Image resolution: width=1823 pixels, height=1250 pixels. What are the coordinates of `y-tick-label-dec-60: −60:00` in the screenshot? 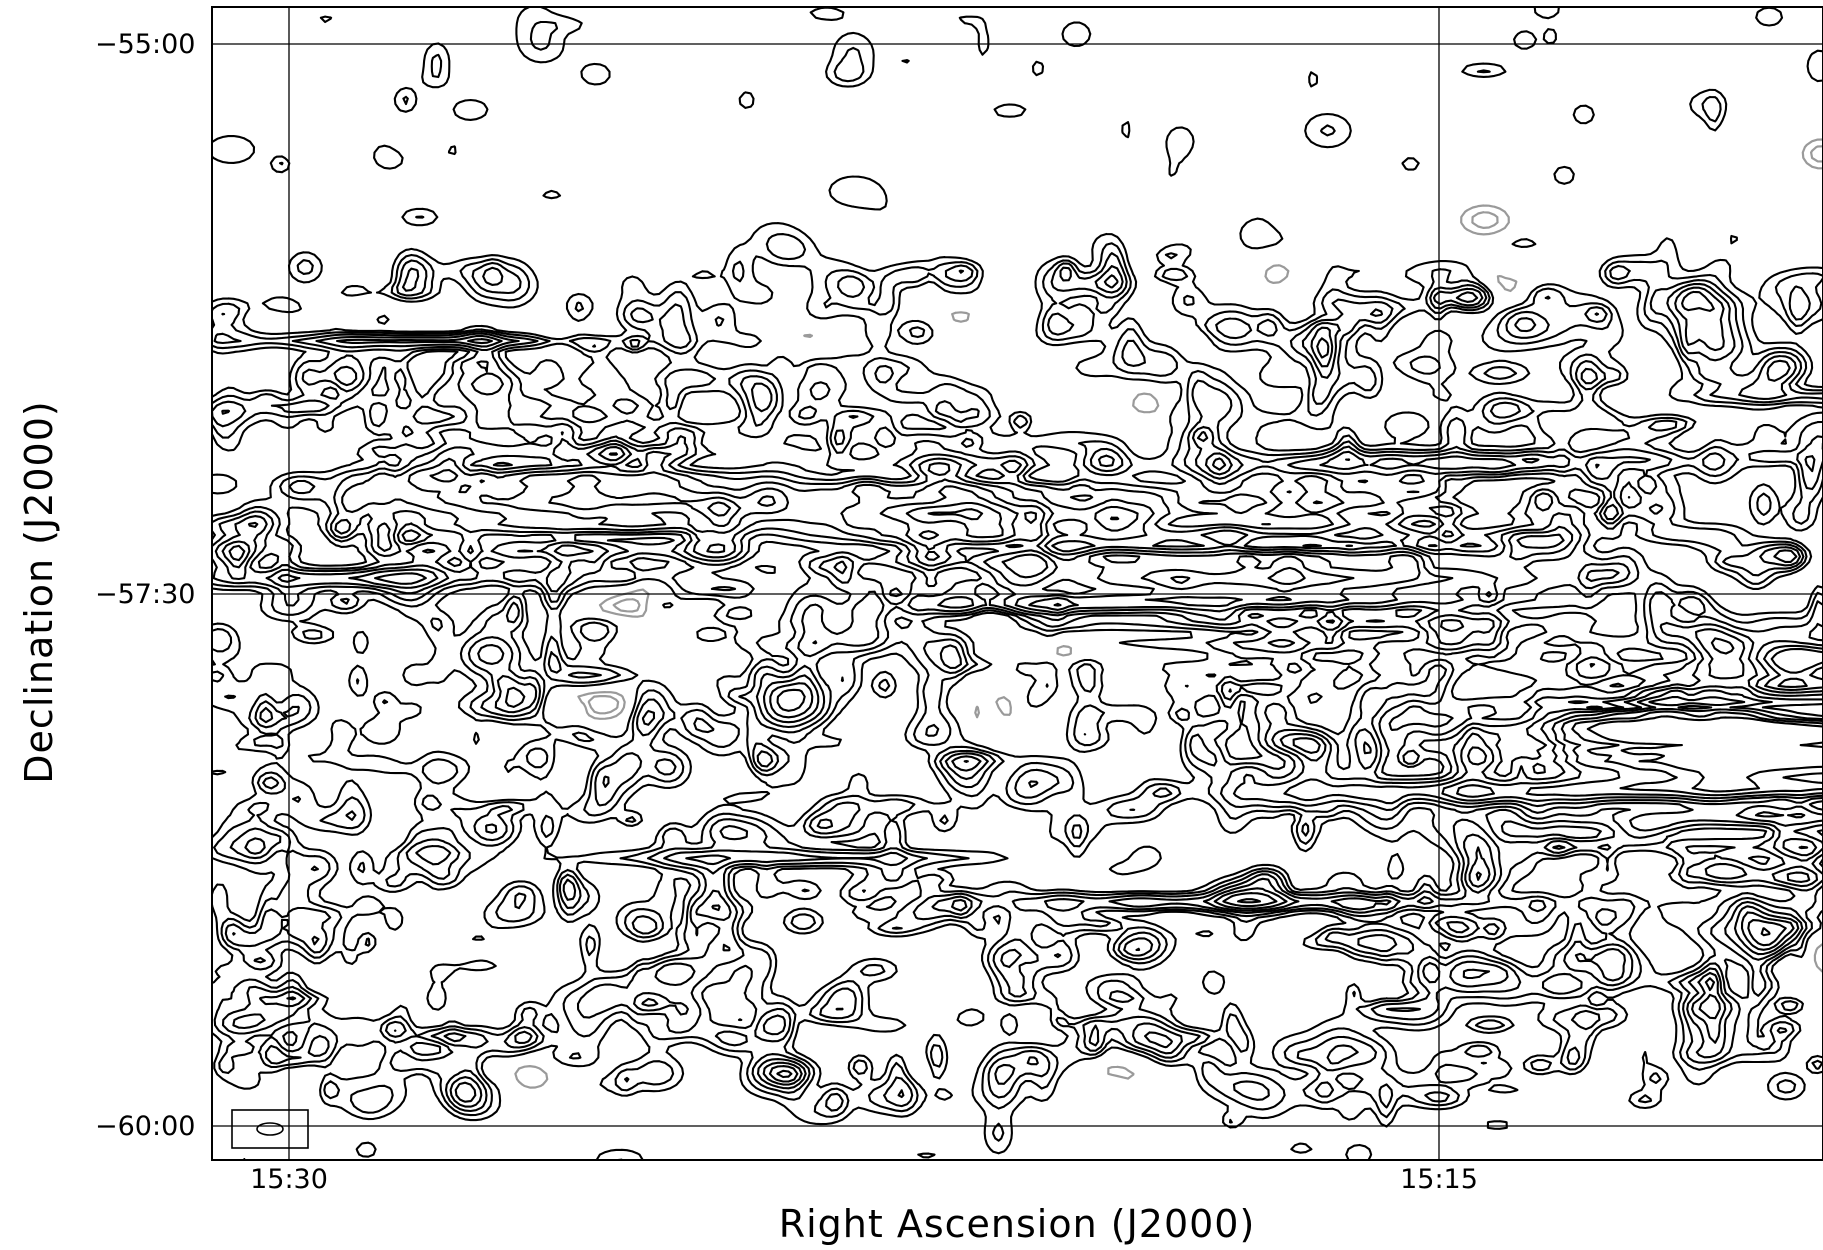 It's located at (145, 1126).